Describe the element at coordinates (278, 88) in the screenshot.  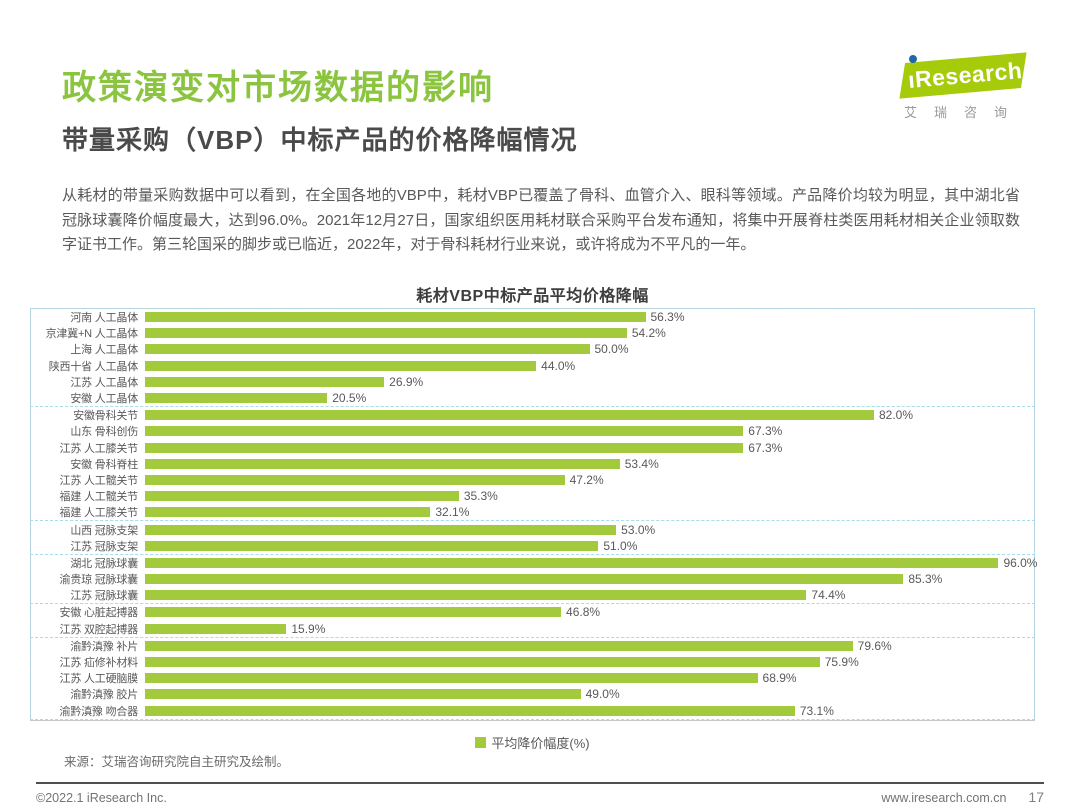
I see `page-title: 政策演变对市场数据的影响` at that location.